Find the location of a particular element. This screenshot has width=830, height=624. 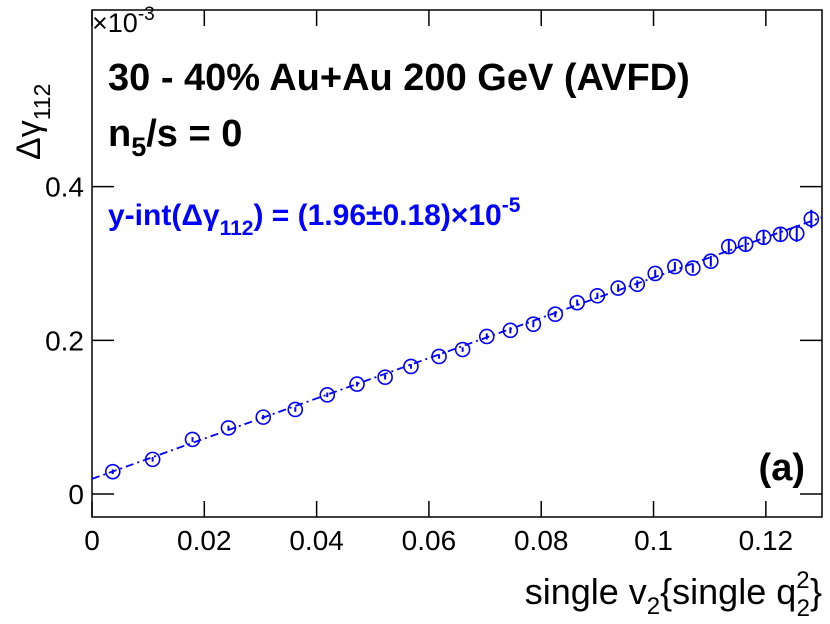

multiplier-part: -3 is located at coordinates (146, 14).